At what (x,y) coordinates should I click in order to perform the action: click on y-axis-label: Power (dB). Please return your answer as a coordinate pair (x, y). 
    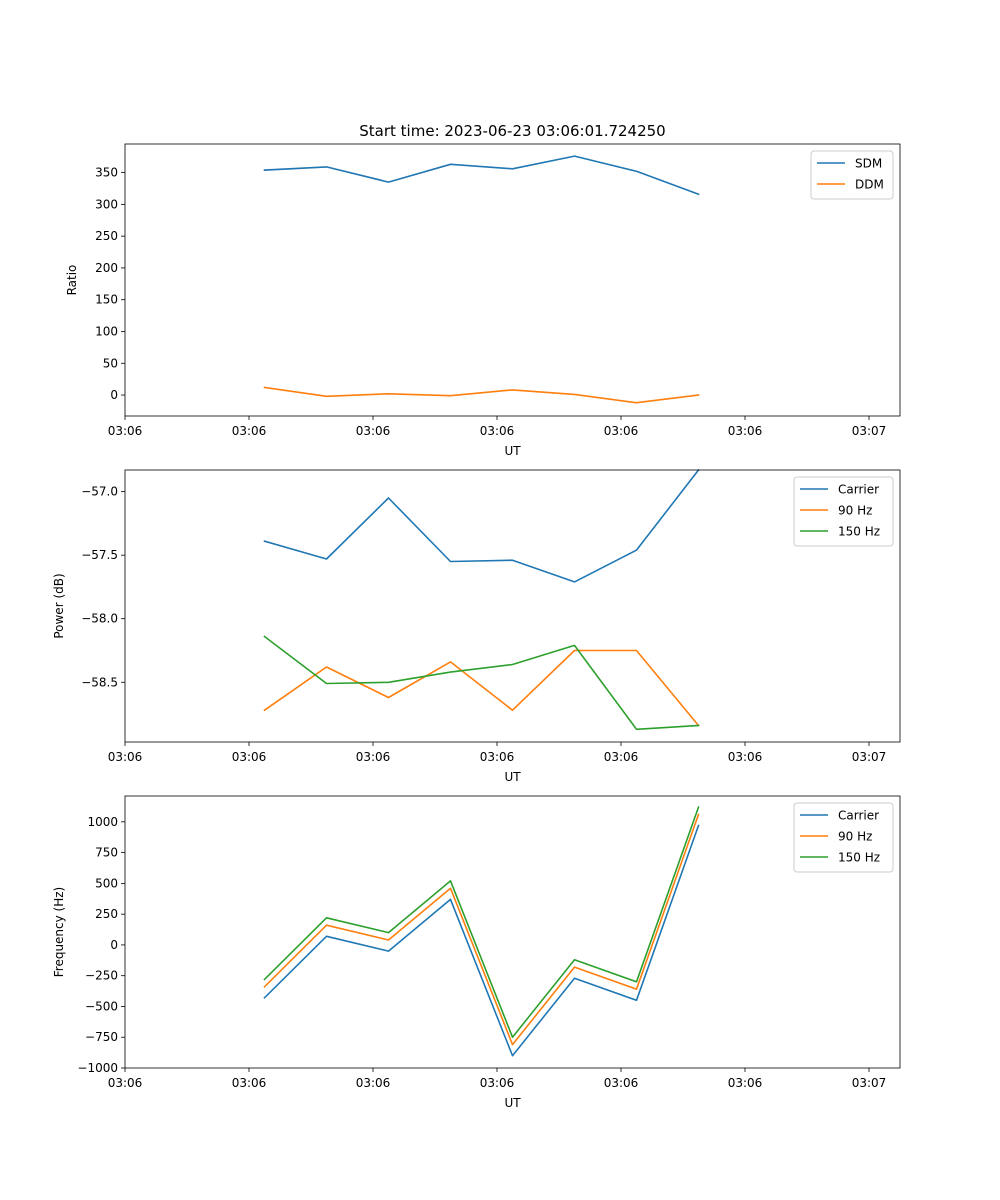
    Looking at the image, I should click on (59, 605).